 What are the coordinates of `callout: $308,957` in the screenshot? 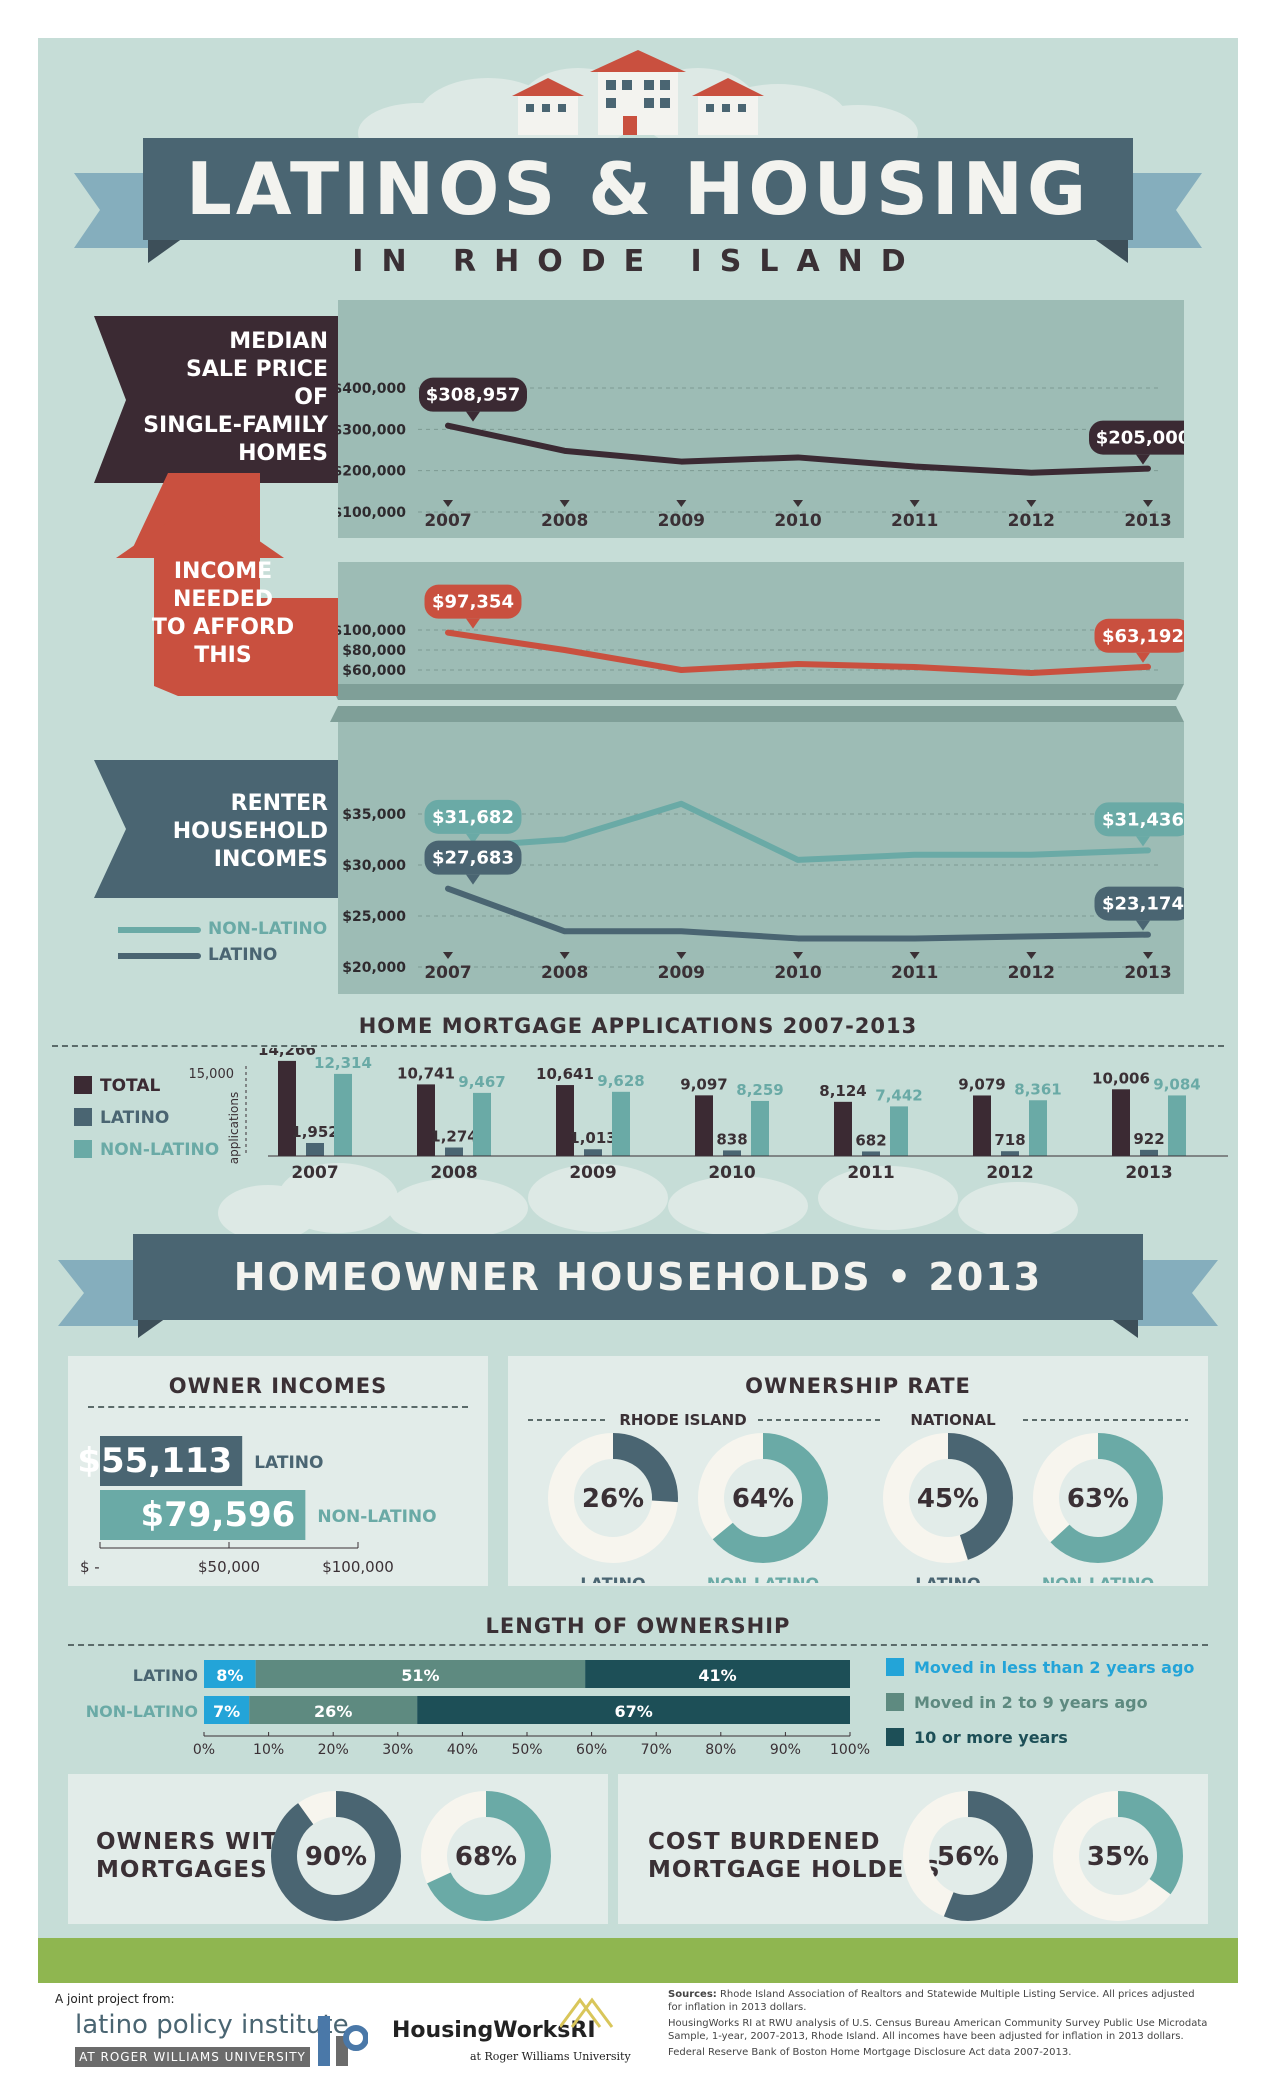 It's located at (473, 399).